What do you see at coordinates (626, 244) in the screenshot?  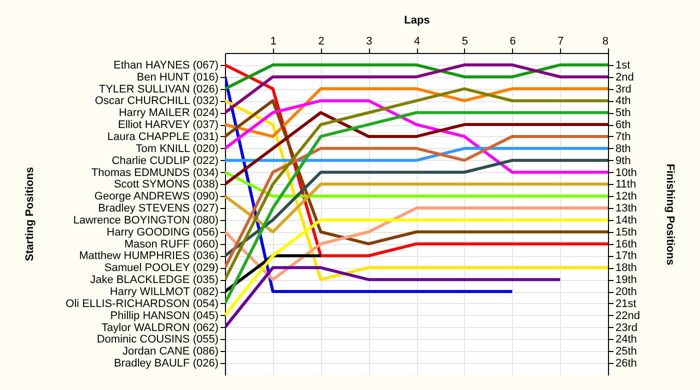 I see `y-tick-label: 16th` at bounding box center [626, 244].